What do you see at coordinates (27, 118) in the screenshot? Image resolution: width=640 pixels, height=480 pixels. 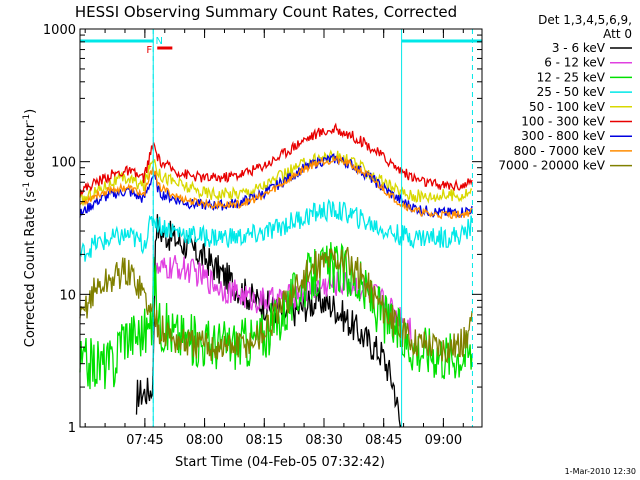 I see `y-axis-label-sup2: -1` at bounding box center [27, 118].